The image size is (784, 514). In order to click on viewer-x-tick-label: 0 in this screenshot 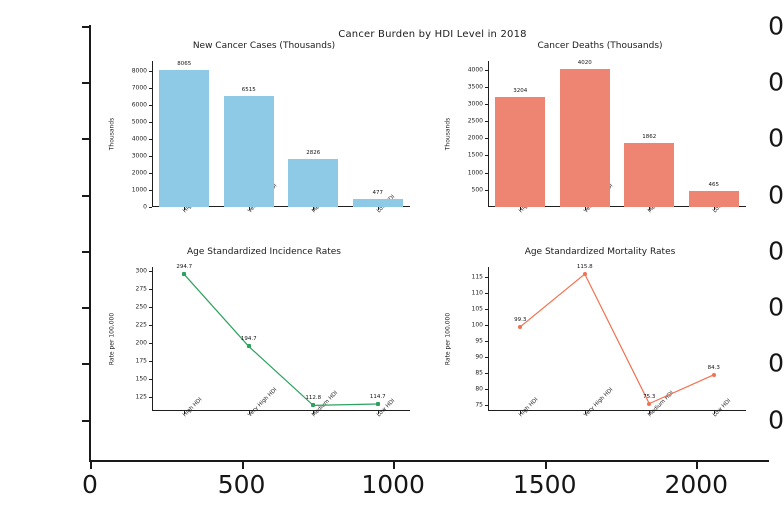, I will do `click(90, 484)`.